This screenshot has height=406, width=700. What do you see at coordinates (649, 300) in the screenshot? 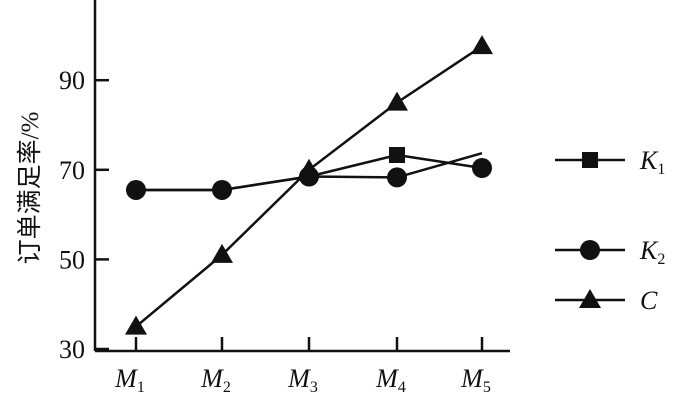
I see `legend-label: C` at bounding box center [649, 300].